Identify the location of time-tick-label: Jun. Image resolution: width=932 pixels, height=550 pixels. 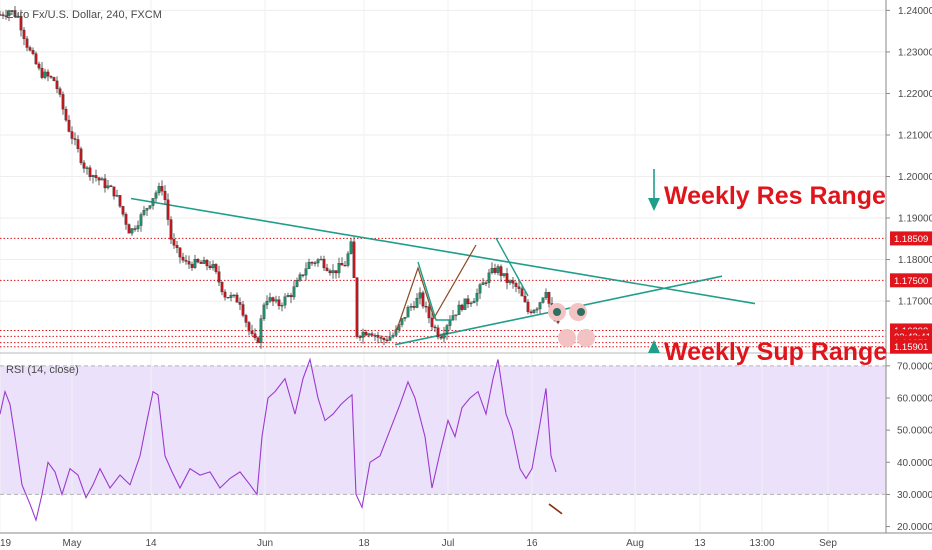
(265, 543).